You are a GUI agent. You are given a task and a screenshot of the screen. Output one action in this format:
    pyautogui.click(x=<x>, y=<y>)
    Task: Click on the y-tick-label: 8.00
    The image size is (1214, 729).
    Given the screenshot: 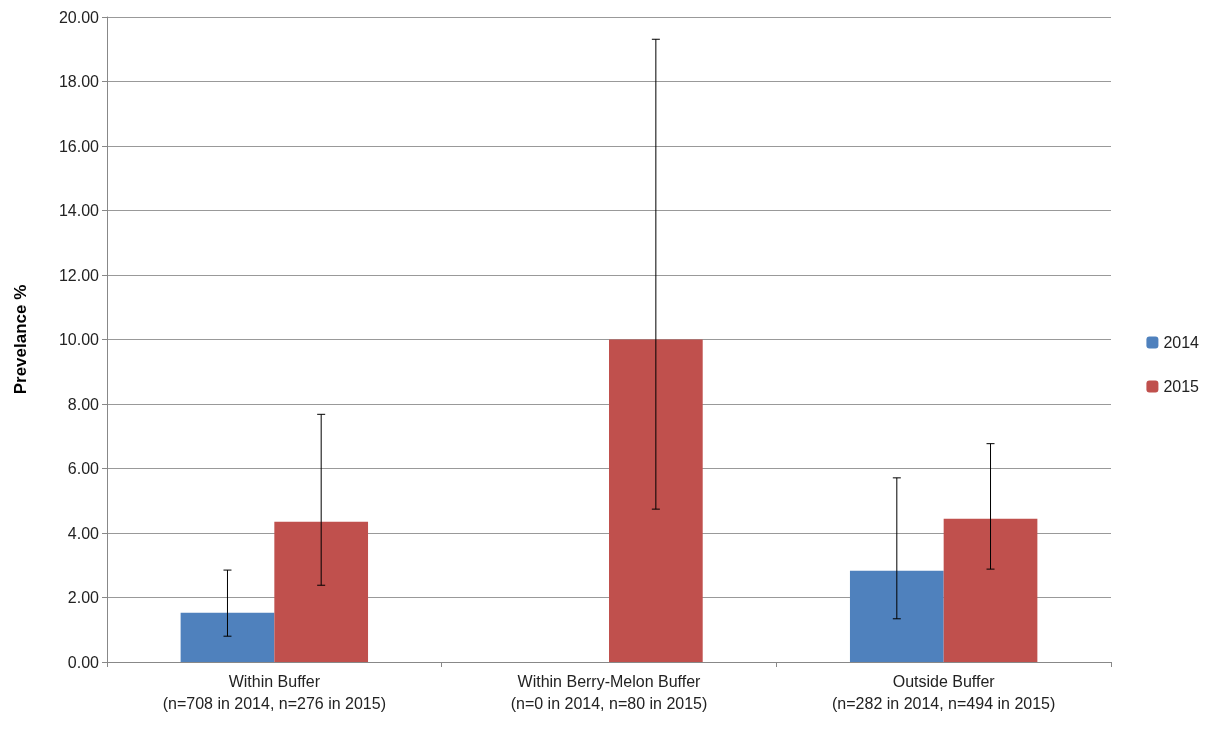 What is the action you would take?
    pyautogui.click(x=83, y=404)
    